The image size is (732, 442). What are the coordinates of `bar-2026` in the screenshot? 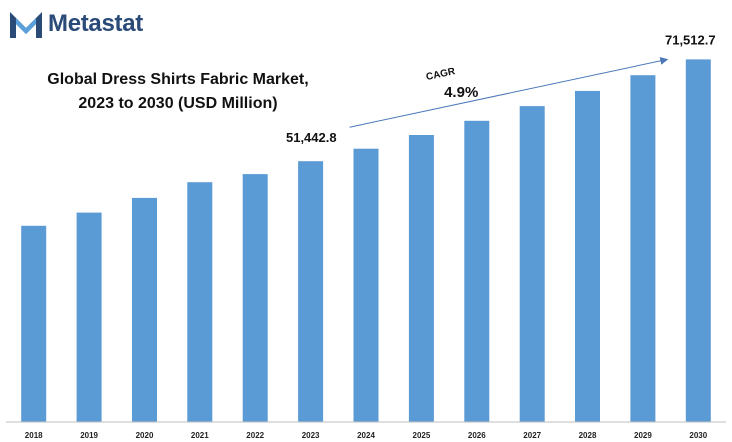 It's located at (477, 271).